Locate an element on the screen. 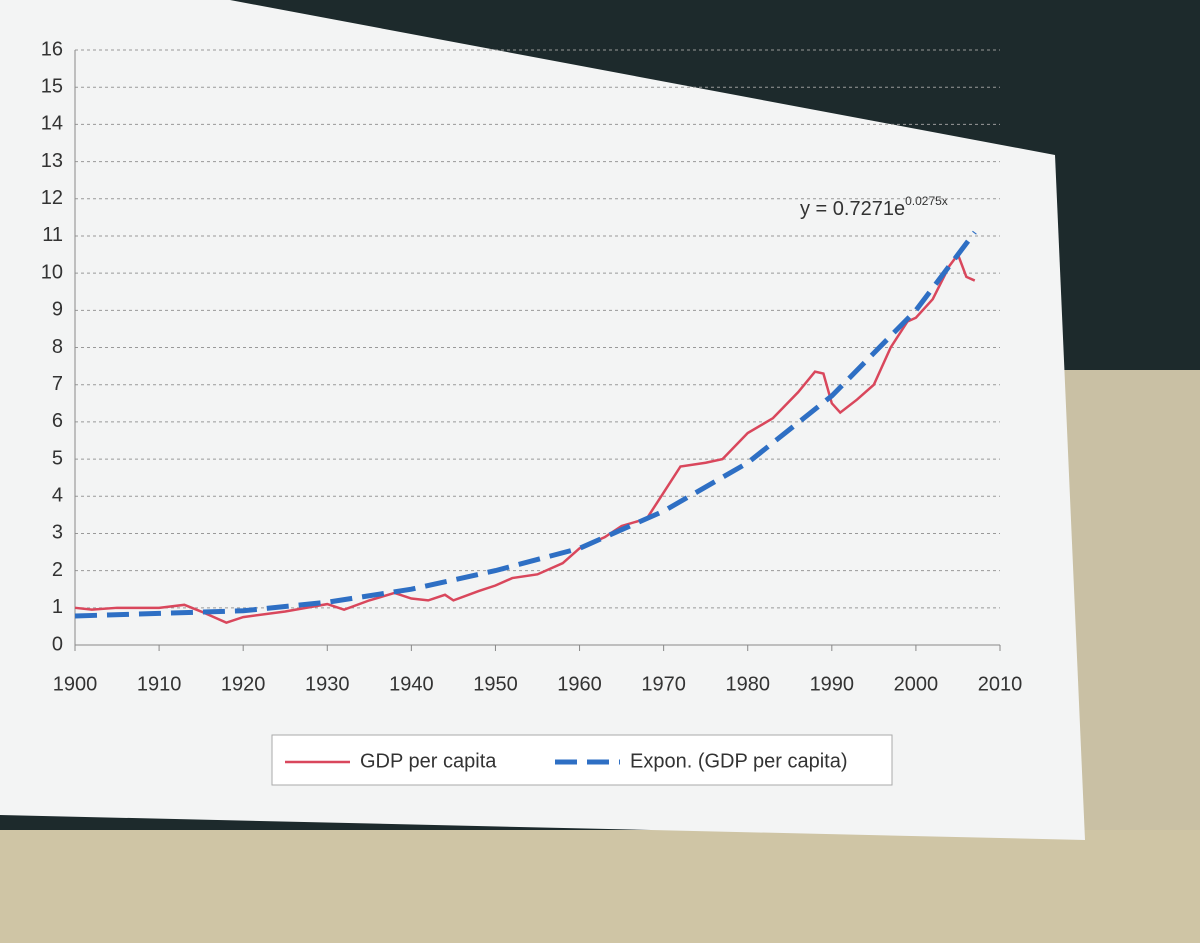 The height and width of the screenshot is (943, 1200). y-tick-label: 6 is located at coordinates (57, 421).